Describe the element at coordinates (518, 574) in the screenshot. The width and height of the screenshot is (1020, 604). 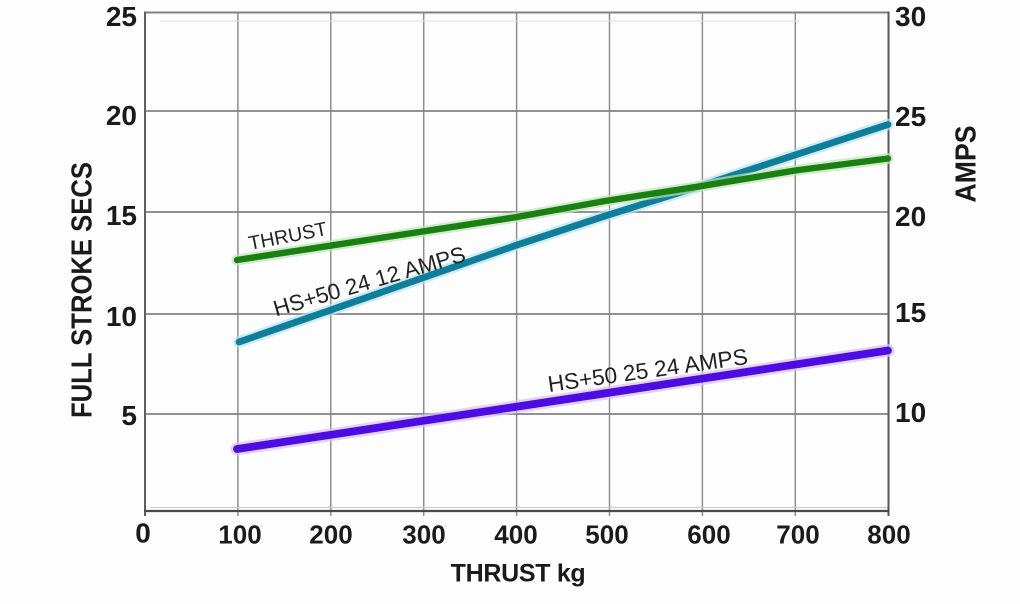
I see `svg-text: THRUST kg` at that location.